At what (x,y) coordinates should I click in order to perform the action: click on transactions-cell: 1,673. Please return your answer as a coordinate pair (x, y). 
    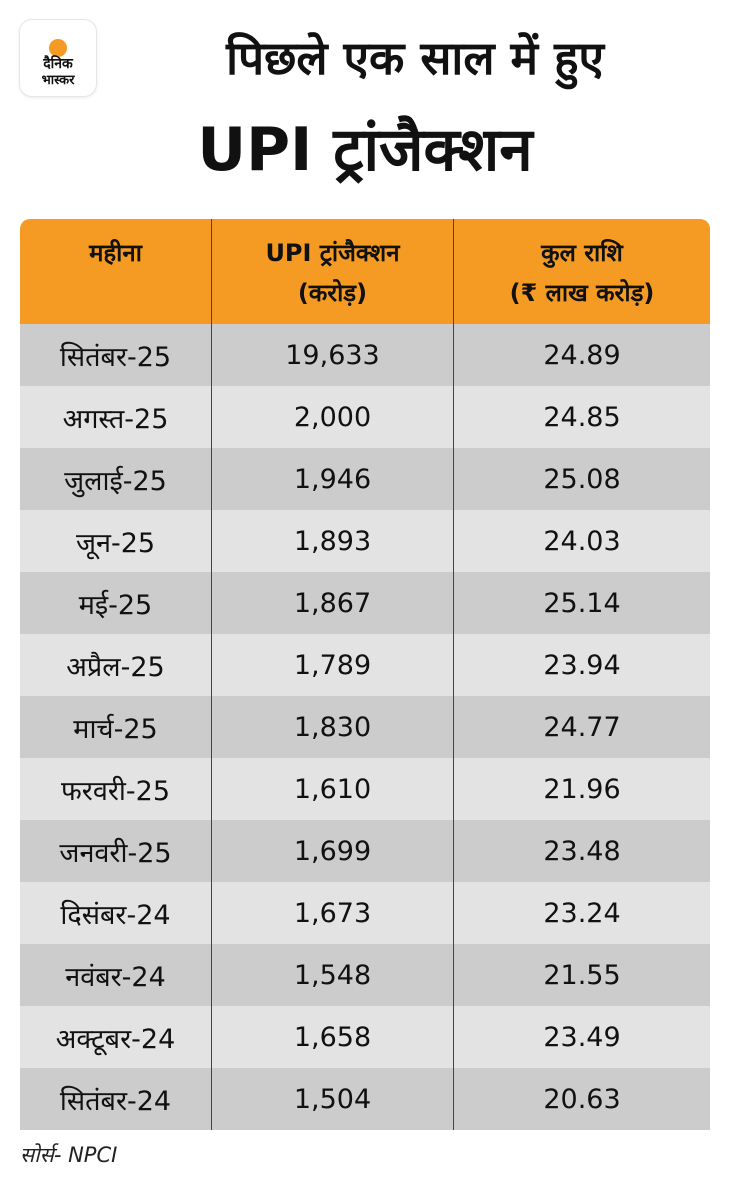
    Looking at the image, I should click on (332, 913).